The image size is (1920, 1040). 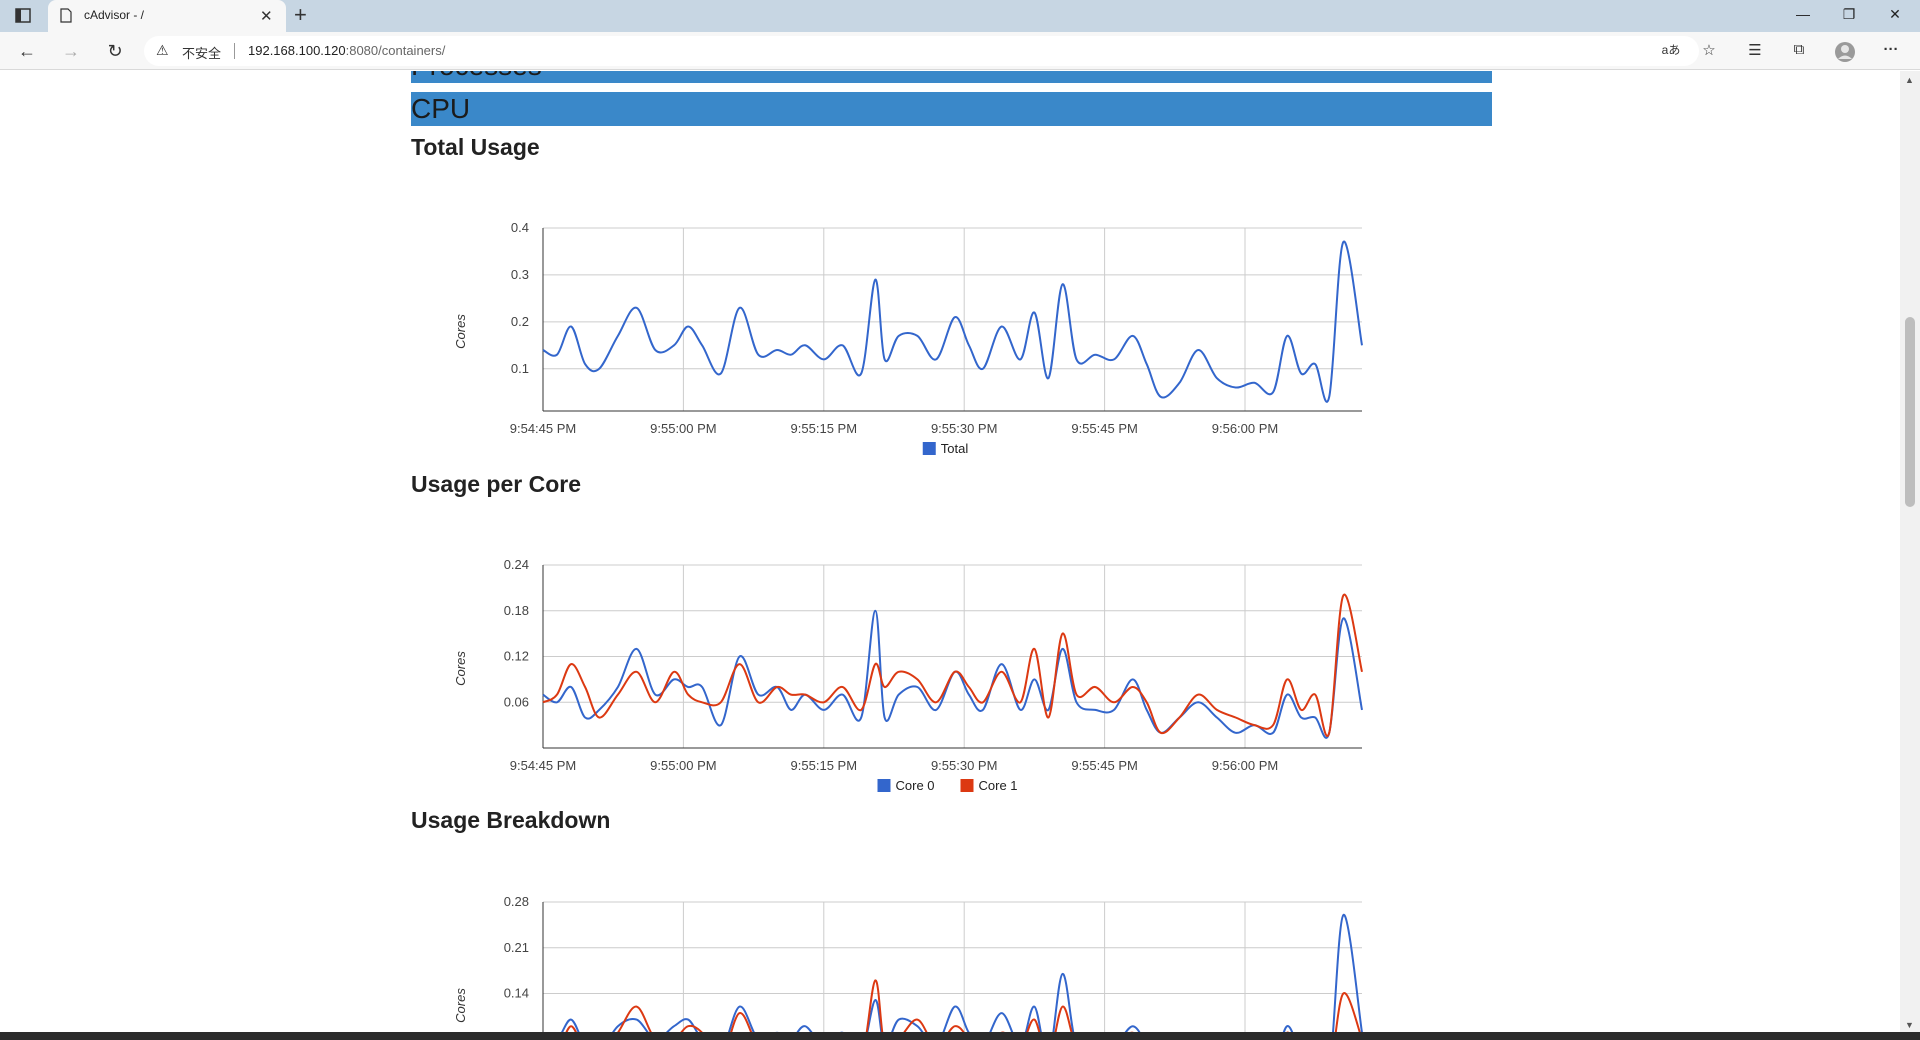 What do you see at coordinates (27, 51) in the screenshot?
I see `back-icon: ←` at bounding box center [27, 51].